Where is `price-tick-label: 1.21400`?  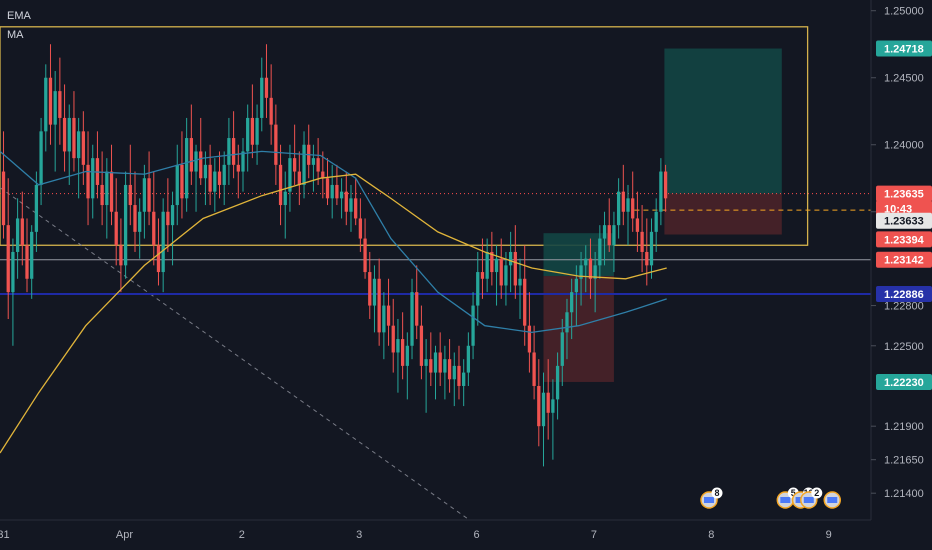 price-tick-label: 1.21400 is located at coordinates (904, 494).